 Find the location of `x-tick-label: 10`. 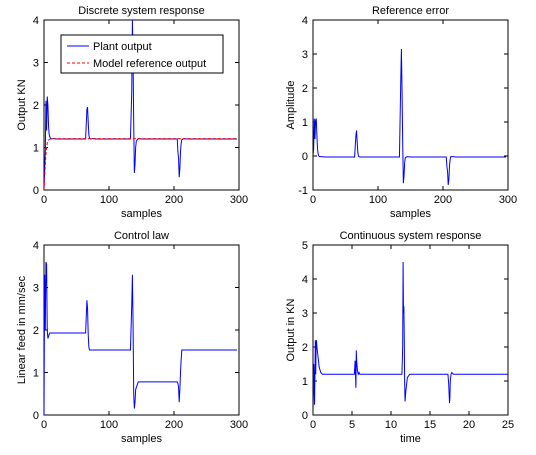

x-tick-label: 10 is located at coordinates (391, 425).